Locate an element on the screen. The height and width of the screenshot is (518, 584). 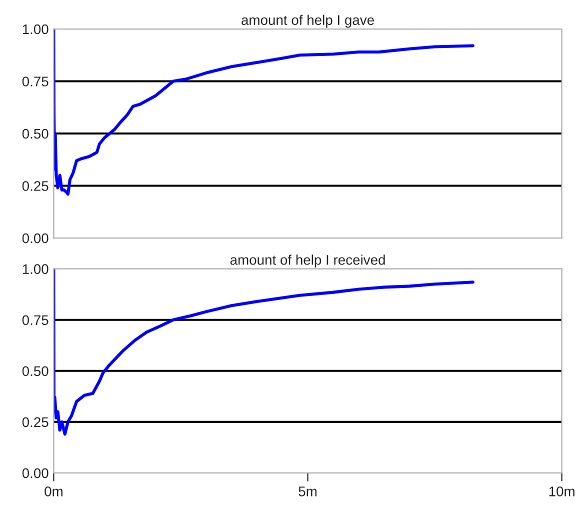
chart-title: amount of help I gave is located at coordinates (308, 21).